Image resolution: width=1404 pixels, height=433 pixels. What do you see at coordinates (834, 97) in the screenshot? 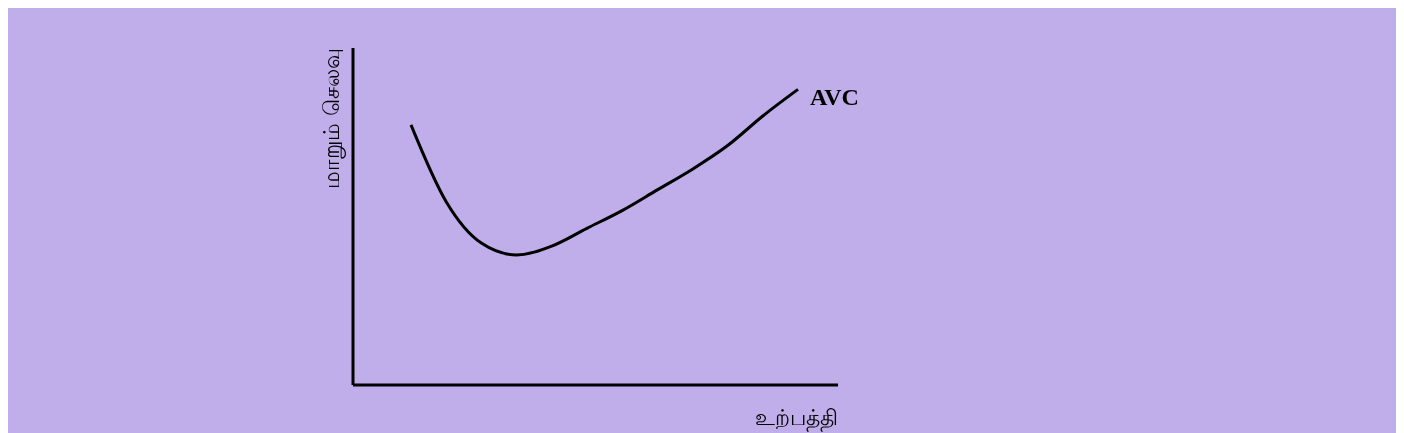
I see `series-label: AVC` at bounding box center [834, 97].